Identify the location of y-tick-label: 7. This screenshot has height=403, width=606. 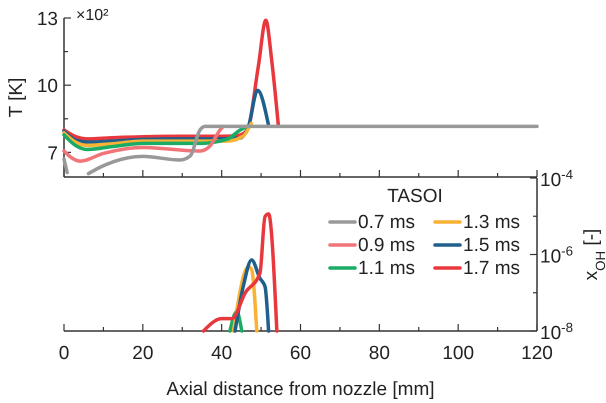
(52, 153).